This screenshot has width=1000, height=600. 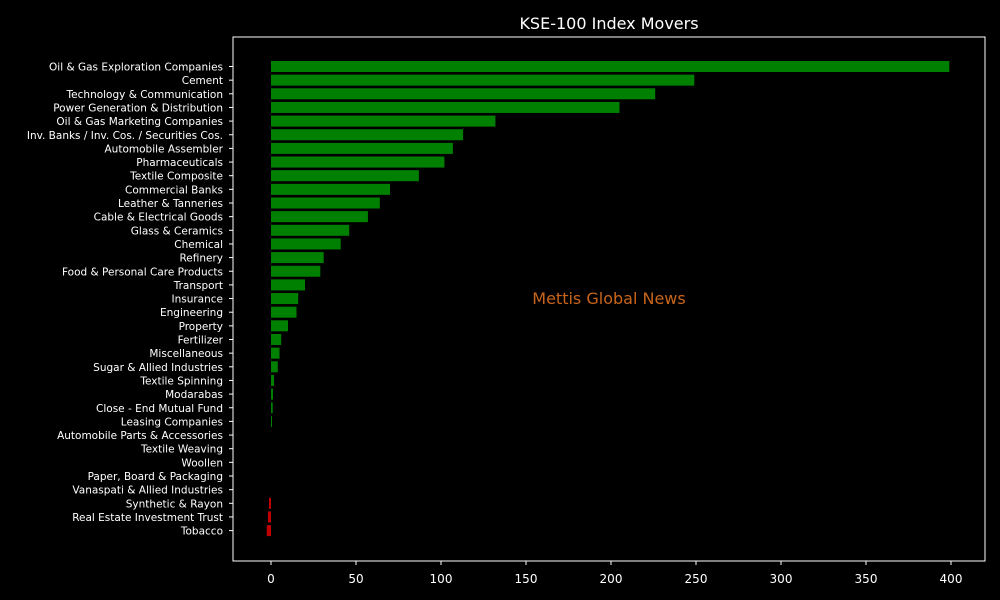 What do you see at coordinates (441, 579) in the screenshot?
I see `x-tick-label-3: 100` at bounding box center [441, 579].